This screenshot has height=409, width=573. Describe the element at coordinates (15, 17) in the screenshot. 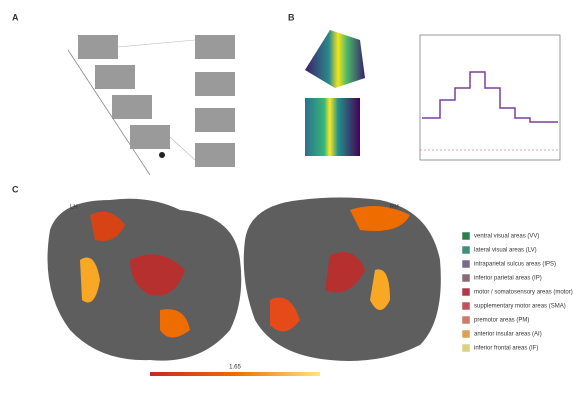

I see `panel-label: A` at that location.